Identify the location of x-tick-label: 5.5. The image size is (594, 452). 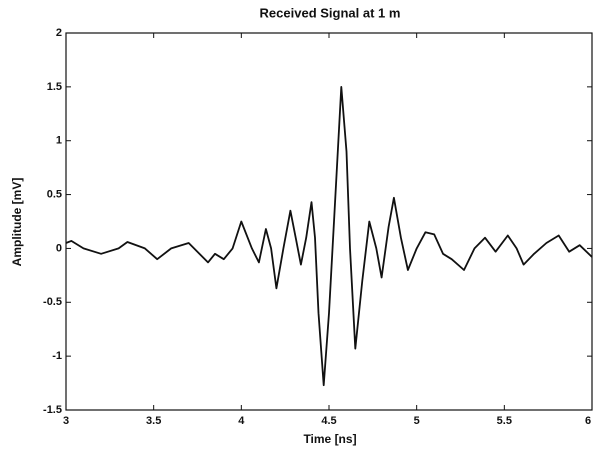
(504, 421).